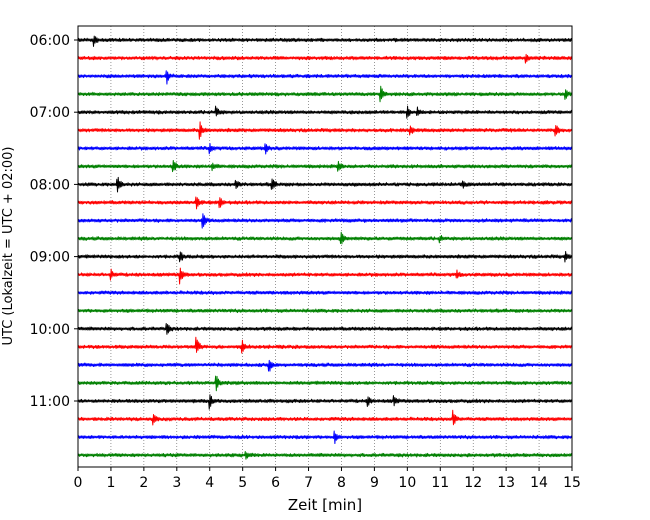 The height and width of the screenshot is (520, 650). What do you see at coordinates (143, 483) in the screenshot?
I see `x-tick-label: 2` at bounding box center [143, 483].